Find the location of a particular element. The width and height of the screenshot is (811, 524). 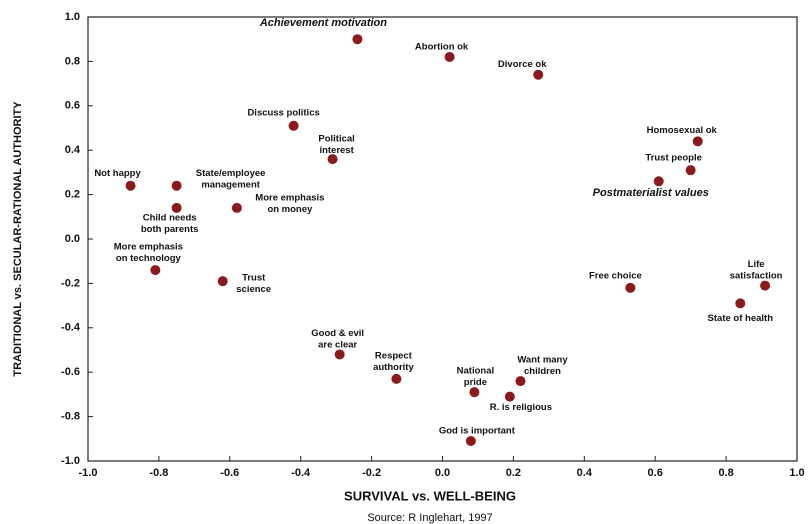

point-label: Trust is located at coordinates (254, 278).